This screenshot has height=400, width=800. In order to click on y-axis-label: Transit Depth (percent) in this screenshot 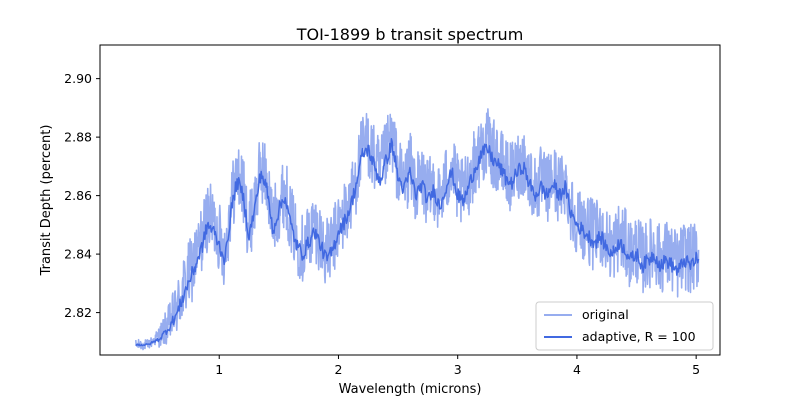, I will do `click(46, 201)`.